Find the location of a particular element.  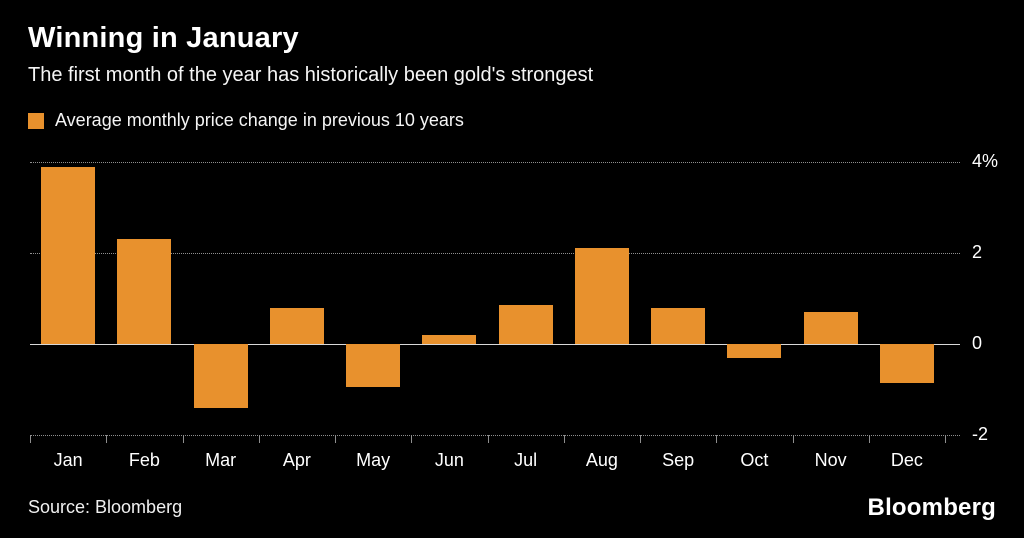

x-axis-label: Jul is located at coordinates (526, 460).